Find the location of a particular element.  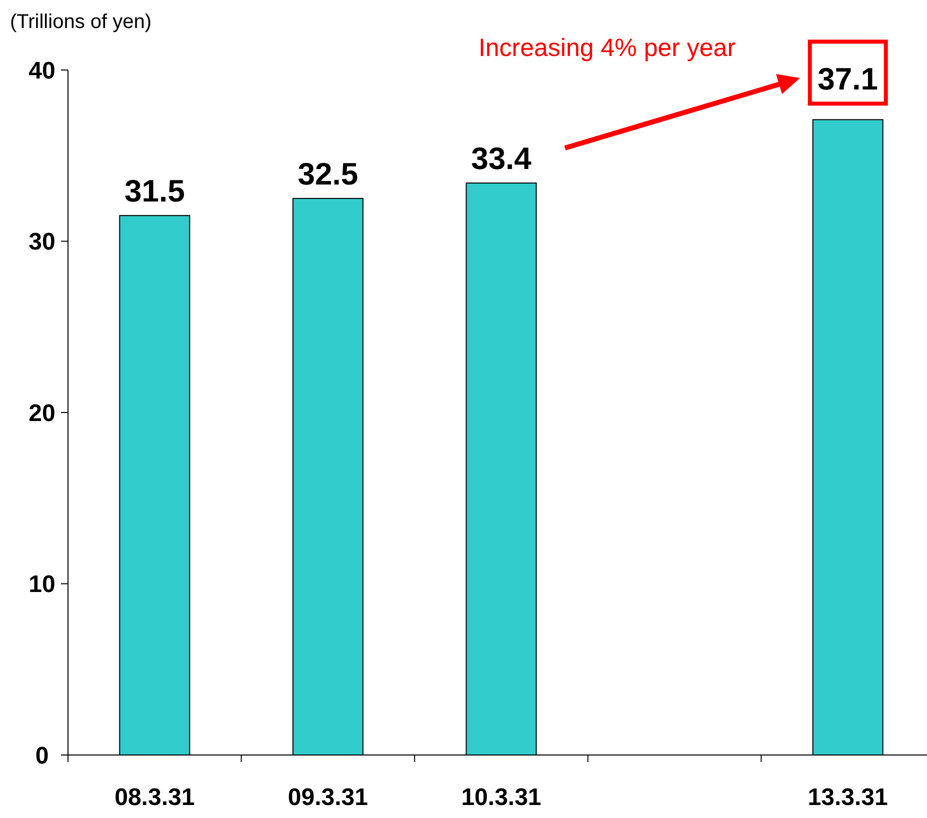

data-label: 33.4 is located at coordinates (501, 158).